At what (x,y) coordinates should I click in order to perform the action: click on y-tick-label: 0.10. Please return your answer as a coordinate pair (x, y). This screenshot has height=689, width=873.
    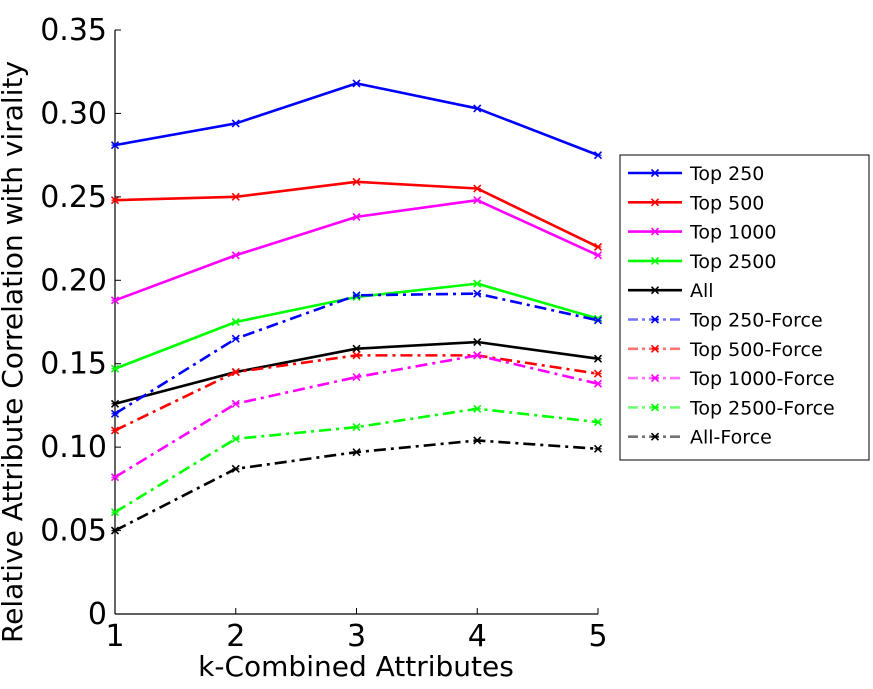
    Looking at the image, I should click on (73, 447).